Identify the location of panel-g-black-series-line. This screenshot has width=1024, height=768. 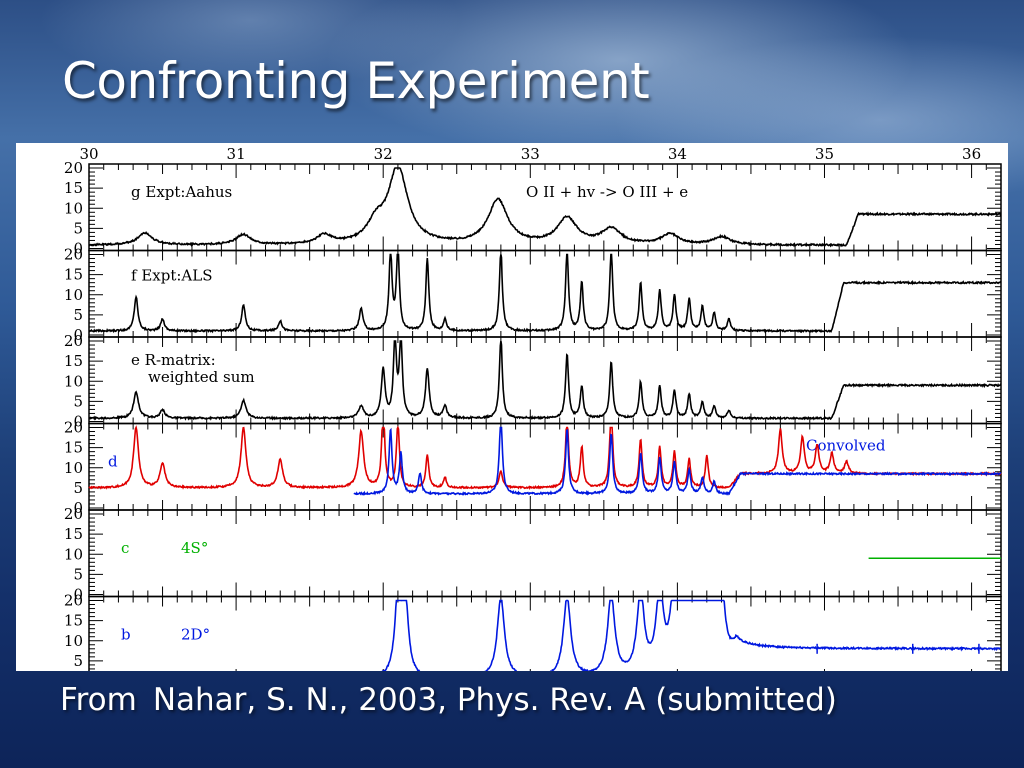
(545, 207).